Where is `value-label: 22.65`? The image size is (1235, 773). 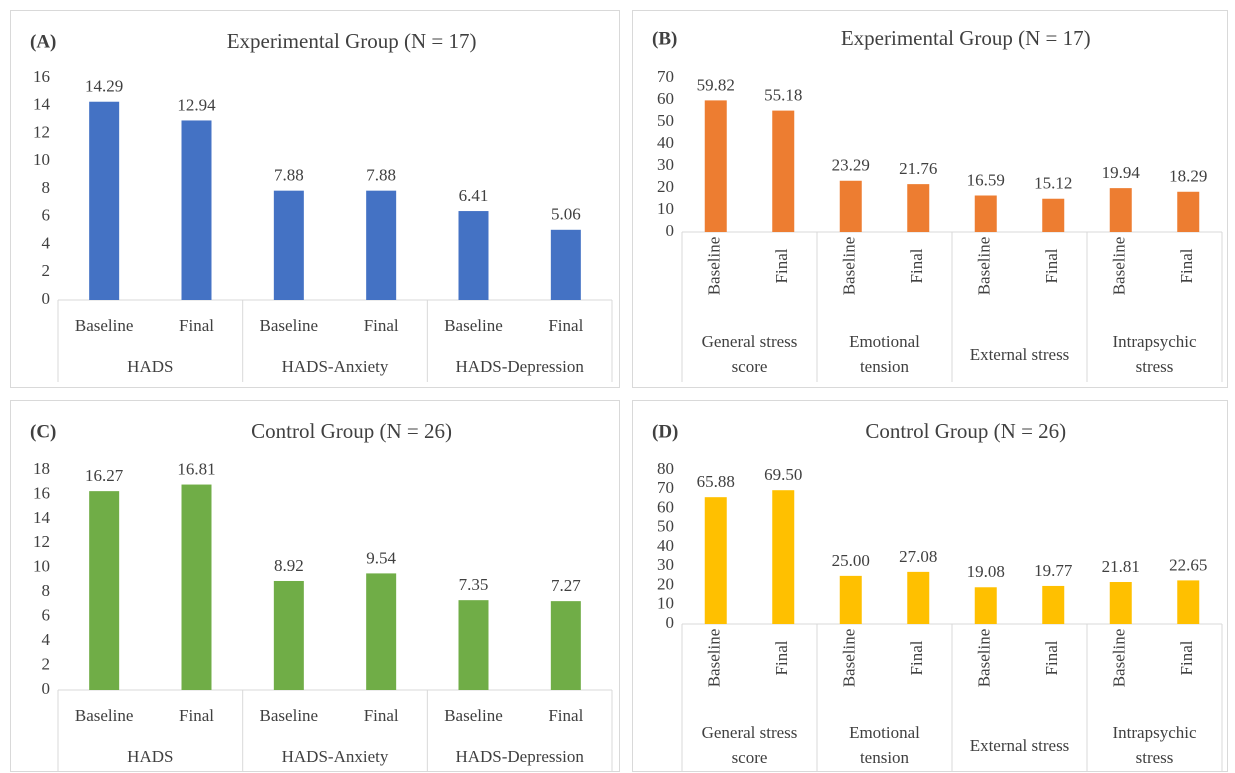
value-label: 22.65 is located at coordinates (1188, 564).